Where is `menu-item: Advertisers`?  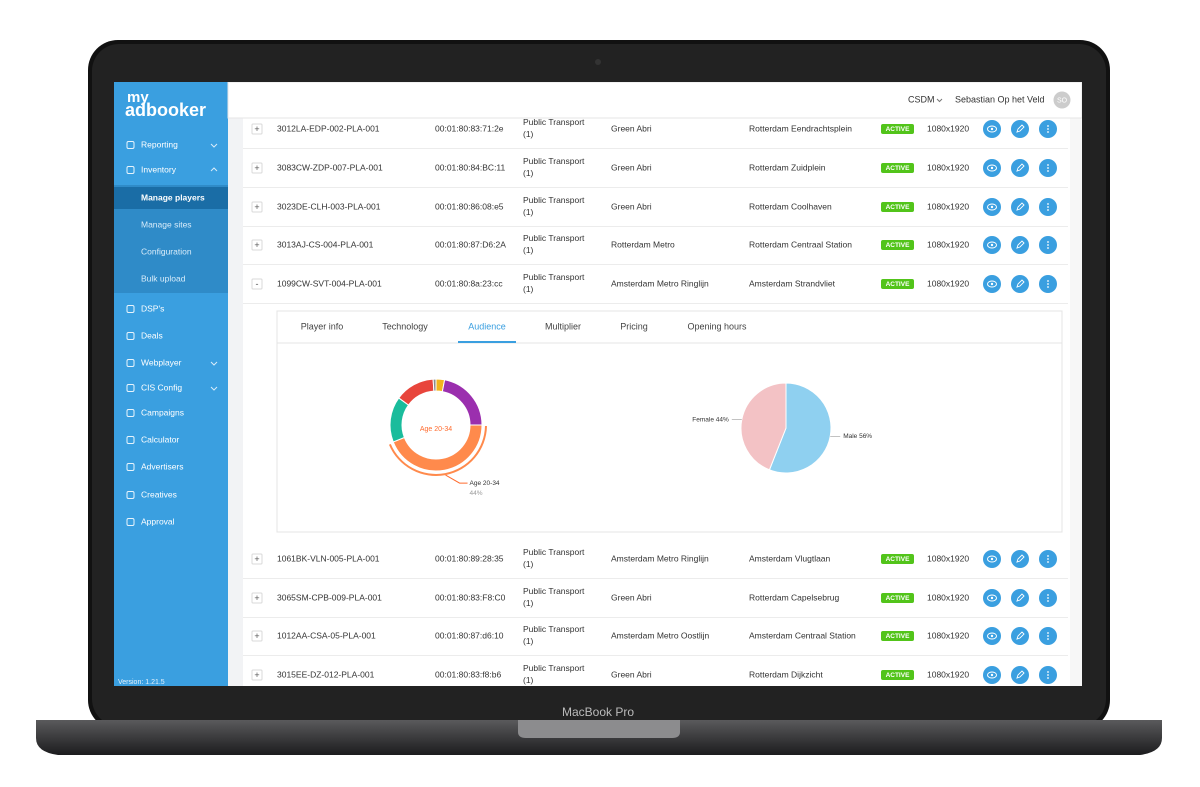
menu-item: Advertisers is located at coordinates (162, 466).